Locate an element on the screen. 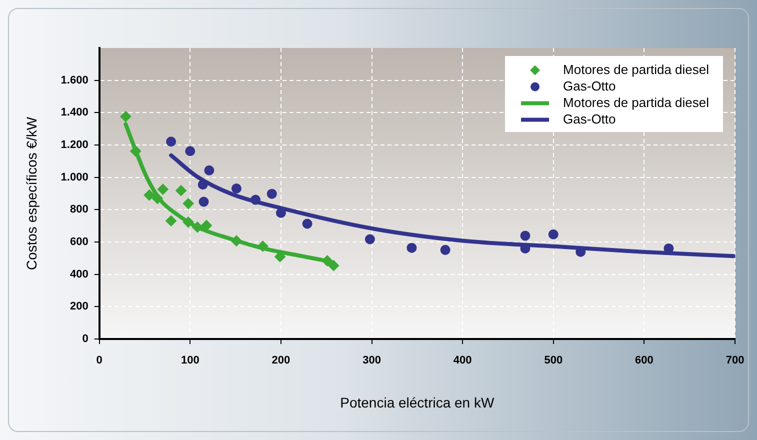 Image resolution: width=757 pixels, height=440 pixels. y-tick-label: 0 is located at coordinates (85, 339).